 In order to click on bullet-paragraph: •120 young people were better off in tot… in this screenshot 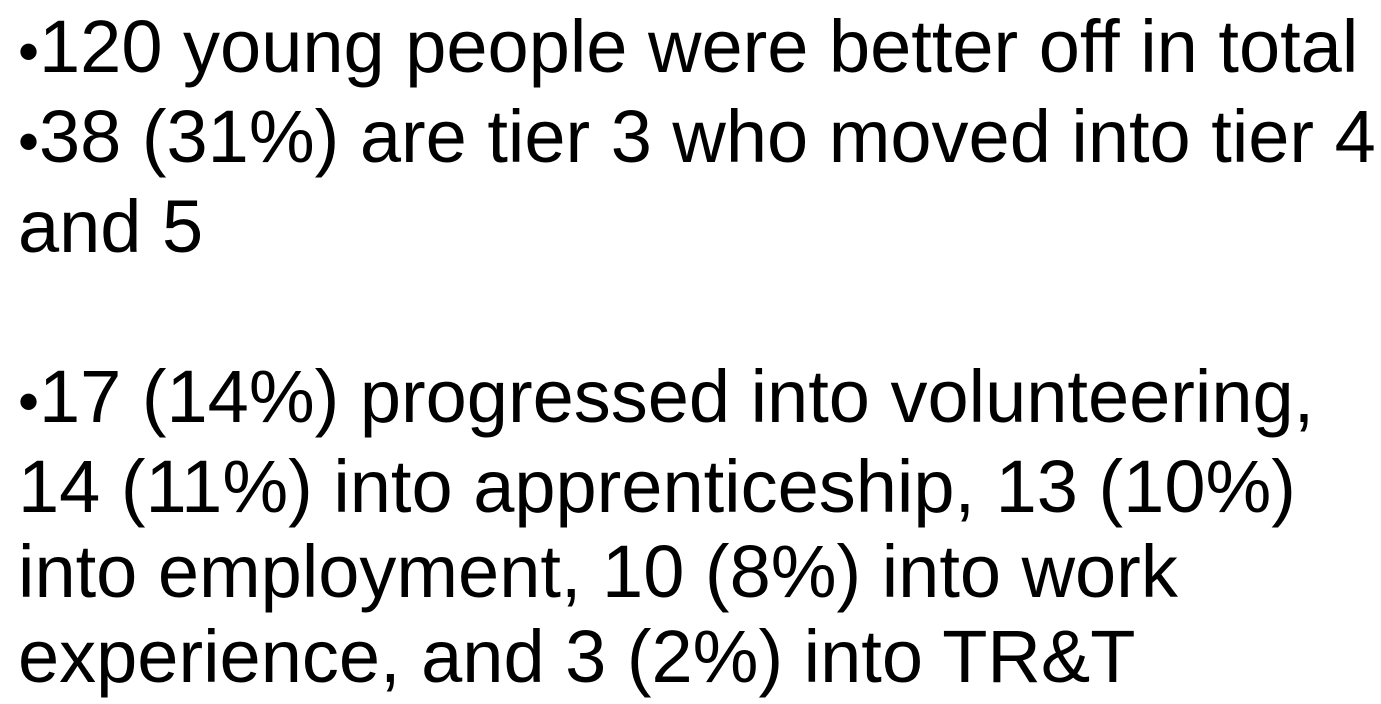, I will do `click(699, 49)`.